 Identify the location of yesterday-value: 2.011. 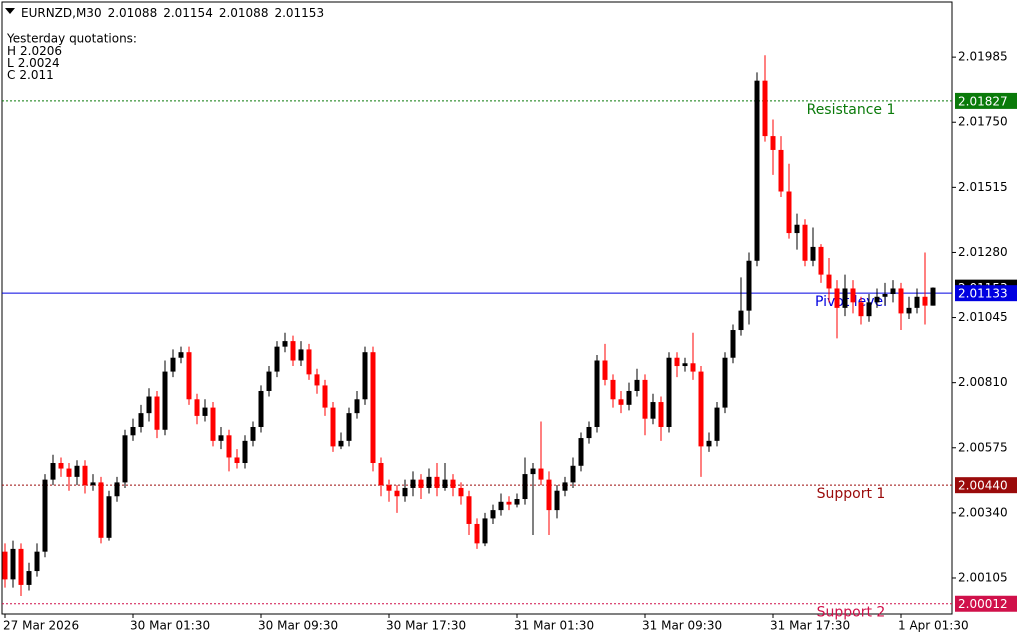
(36, 75).